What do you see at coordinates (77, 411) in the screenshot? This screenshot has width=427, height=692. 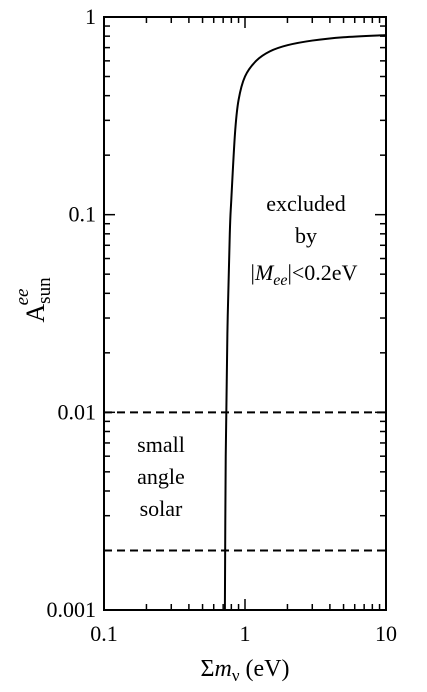 I see `y-tick-label: 0.01` at bounding box center [77, 411].